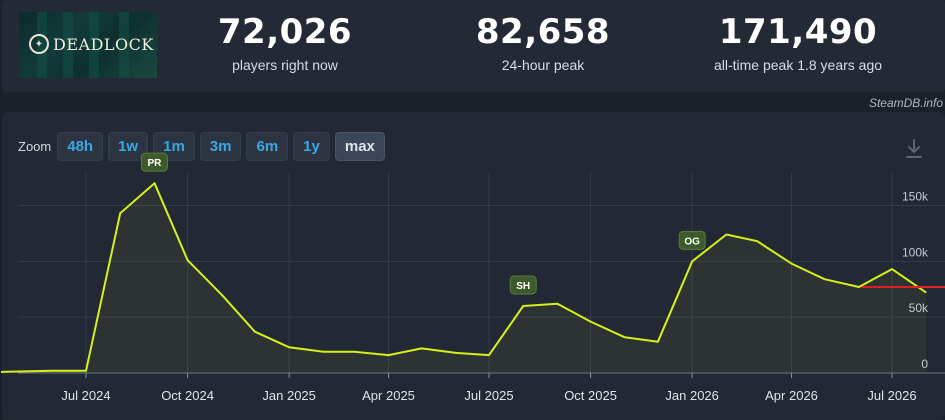 The width and height of the screenshot is (945, 420). Describe the element at coordinates (905, 103) in the screenshot. I see `steamdb-credit: SteamDB.info` at that location.